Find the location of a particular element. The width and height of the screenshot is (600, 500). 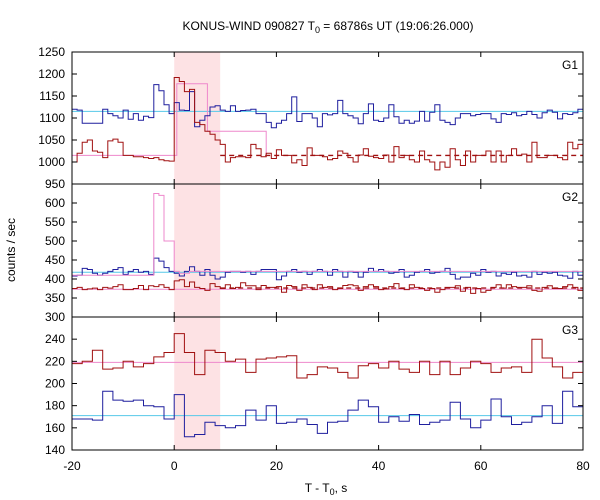

y-tick-label: 1250 is located at coordinates (51, 52).